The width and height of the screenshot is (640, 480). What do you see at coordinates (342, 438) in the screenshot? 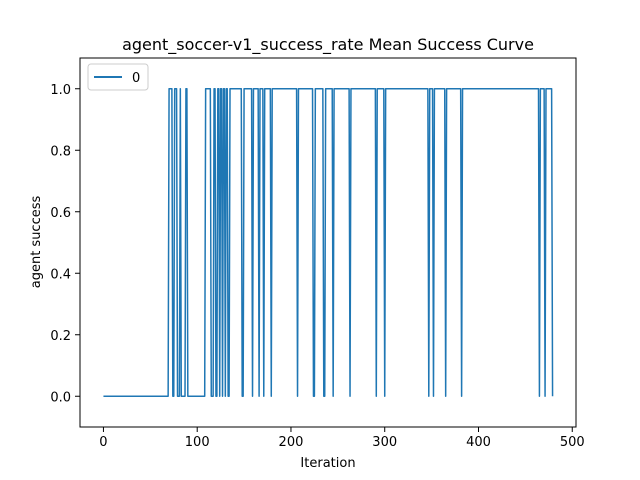
I see `x-axis-ticks: 0 100 200 300 400 500` at bounding box center [342, 438].